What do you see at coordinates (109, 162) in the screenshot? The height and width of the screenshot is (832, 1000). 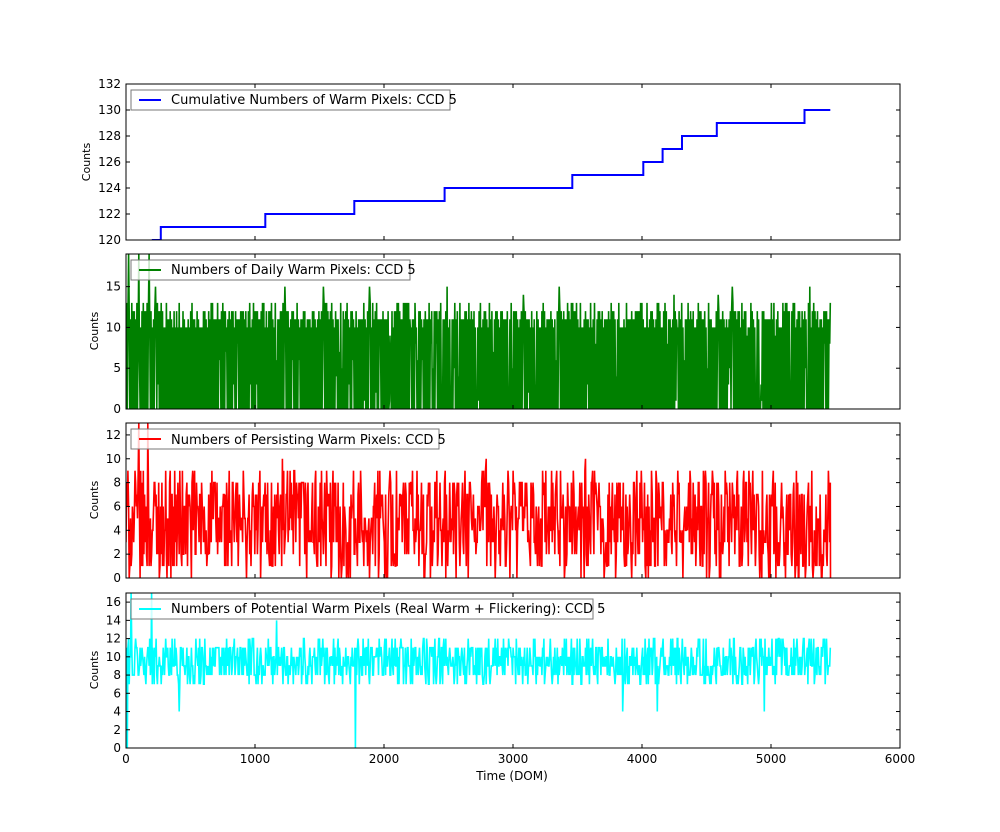 I see `y-tick-label: 126` at bounding box center [109, 162].